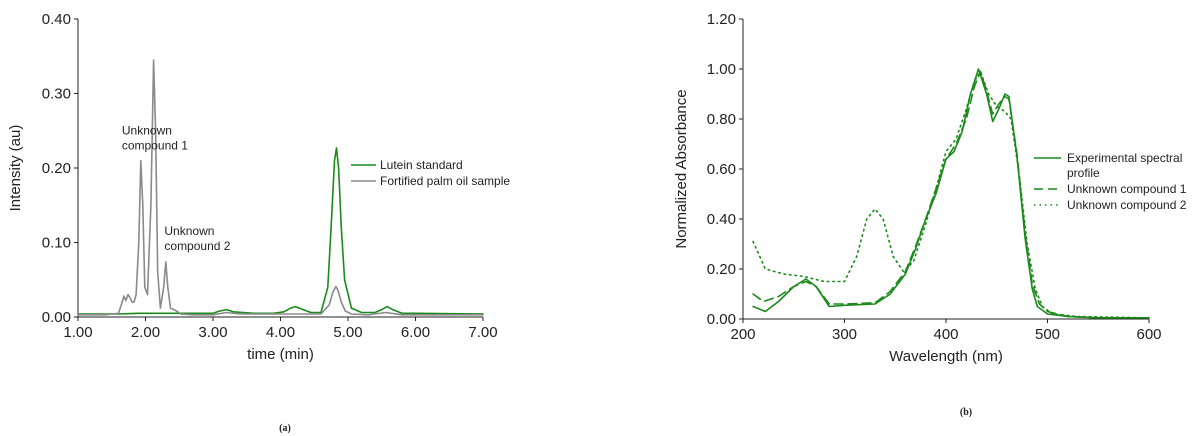 The height and width of the screenshot is (436, 1196). Describe the element at coordinates (1083, 173) in the screenshot. I see `legend-label: profile` at that location.